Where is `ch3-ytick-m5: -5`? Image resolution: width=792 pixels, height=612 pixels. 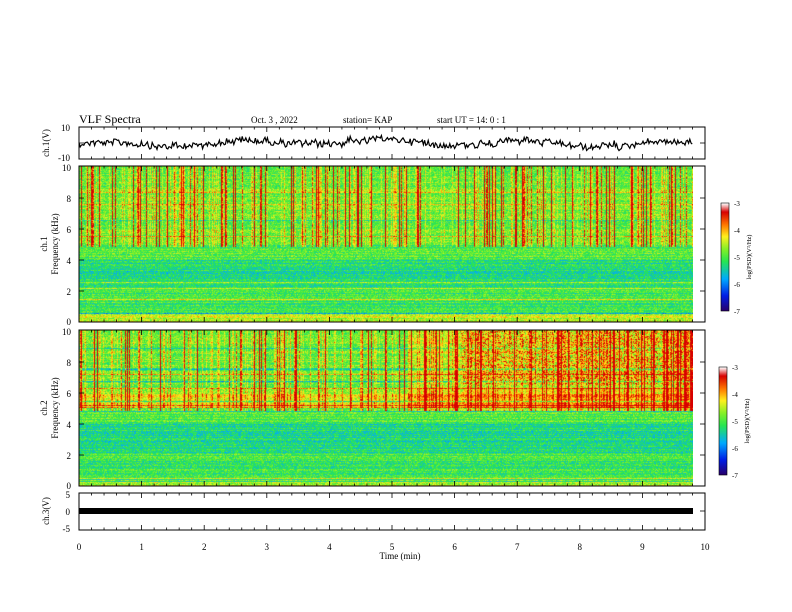 ch3-ytick-m5: -5 is located at coordinates (67, 529).